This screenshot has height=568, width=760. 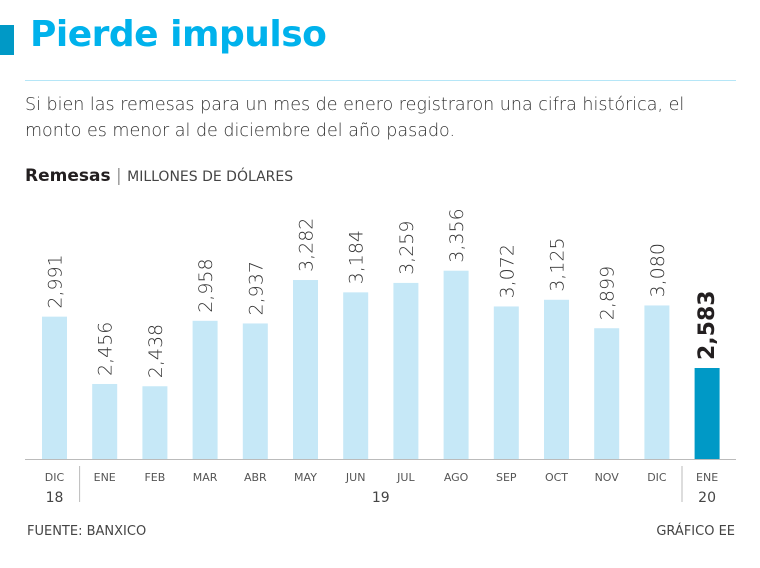 What do you see at coordinates (106, 349) in the screenshot?
I see `data-label: 2,456` at bounding box center [106, 349].